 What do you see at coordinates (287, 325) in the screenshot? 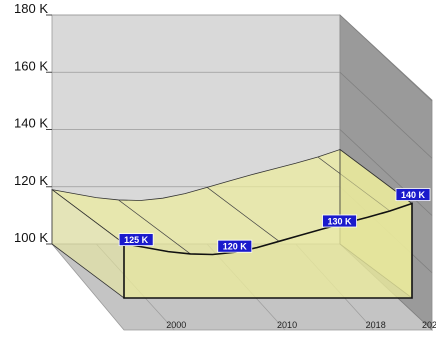
I see `x-tick-label: 2010` at bounding box center [287, 325].